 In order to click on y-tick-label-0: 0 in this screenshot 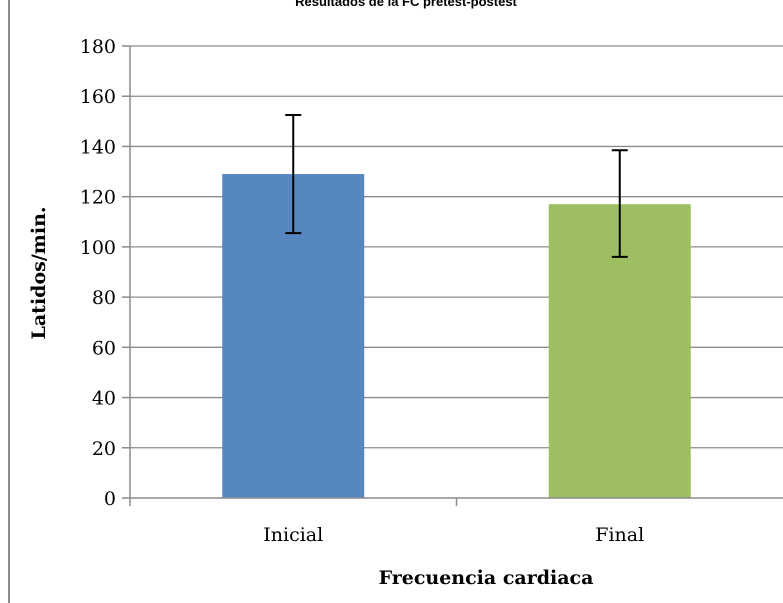, I will do `click(110, 499)`.